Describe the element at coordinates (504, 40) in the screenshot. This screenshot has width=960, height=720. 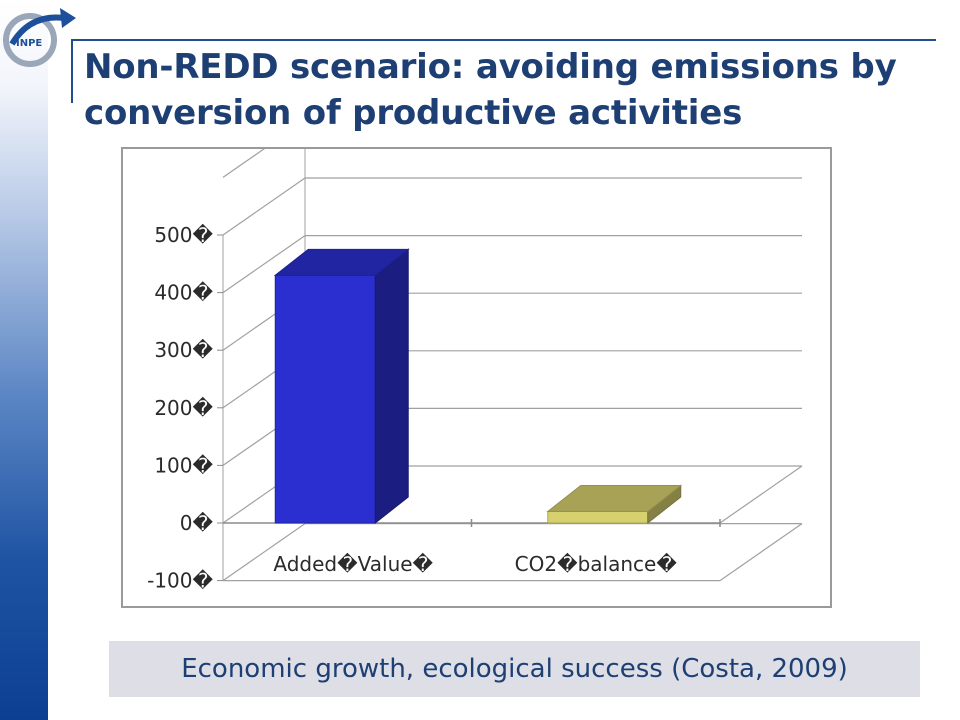
I see `header-rule` at that location.